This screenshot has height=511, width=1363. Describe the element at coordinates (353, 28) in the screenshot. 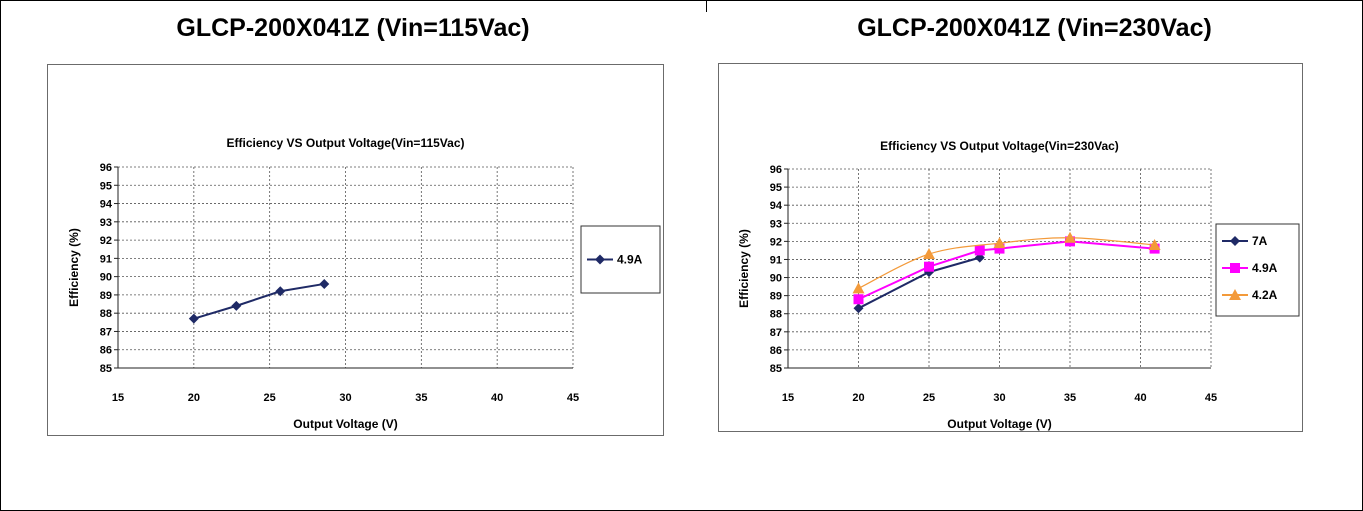

I see `panel-heading-115vac: GLCP-200X041Z (Vin=115Vac)` at that location.